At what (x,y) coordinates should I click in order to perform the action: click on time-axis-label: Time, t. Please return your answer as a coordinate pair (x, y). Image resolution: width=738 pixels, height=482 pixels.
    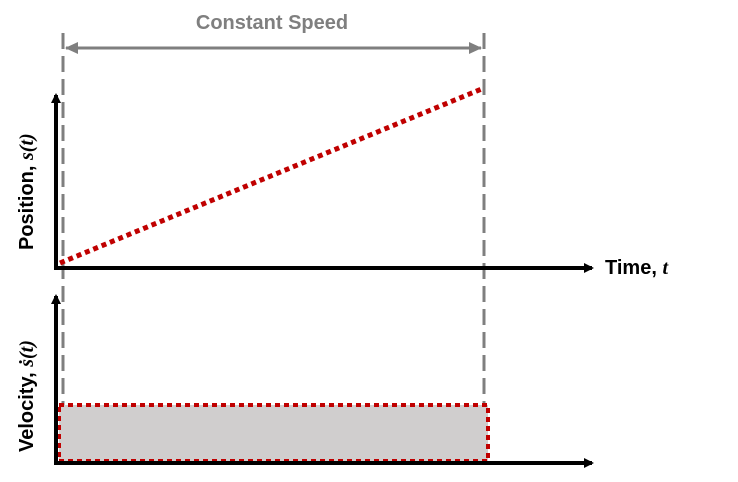
    Looking at the image, I should click on (637, 268).